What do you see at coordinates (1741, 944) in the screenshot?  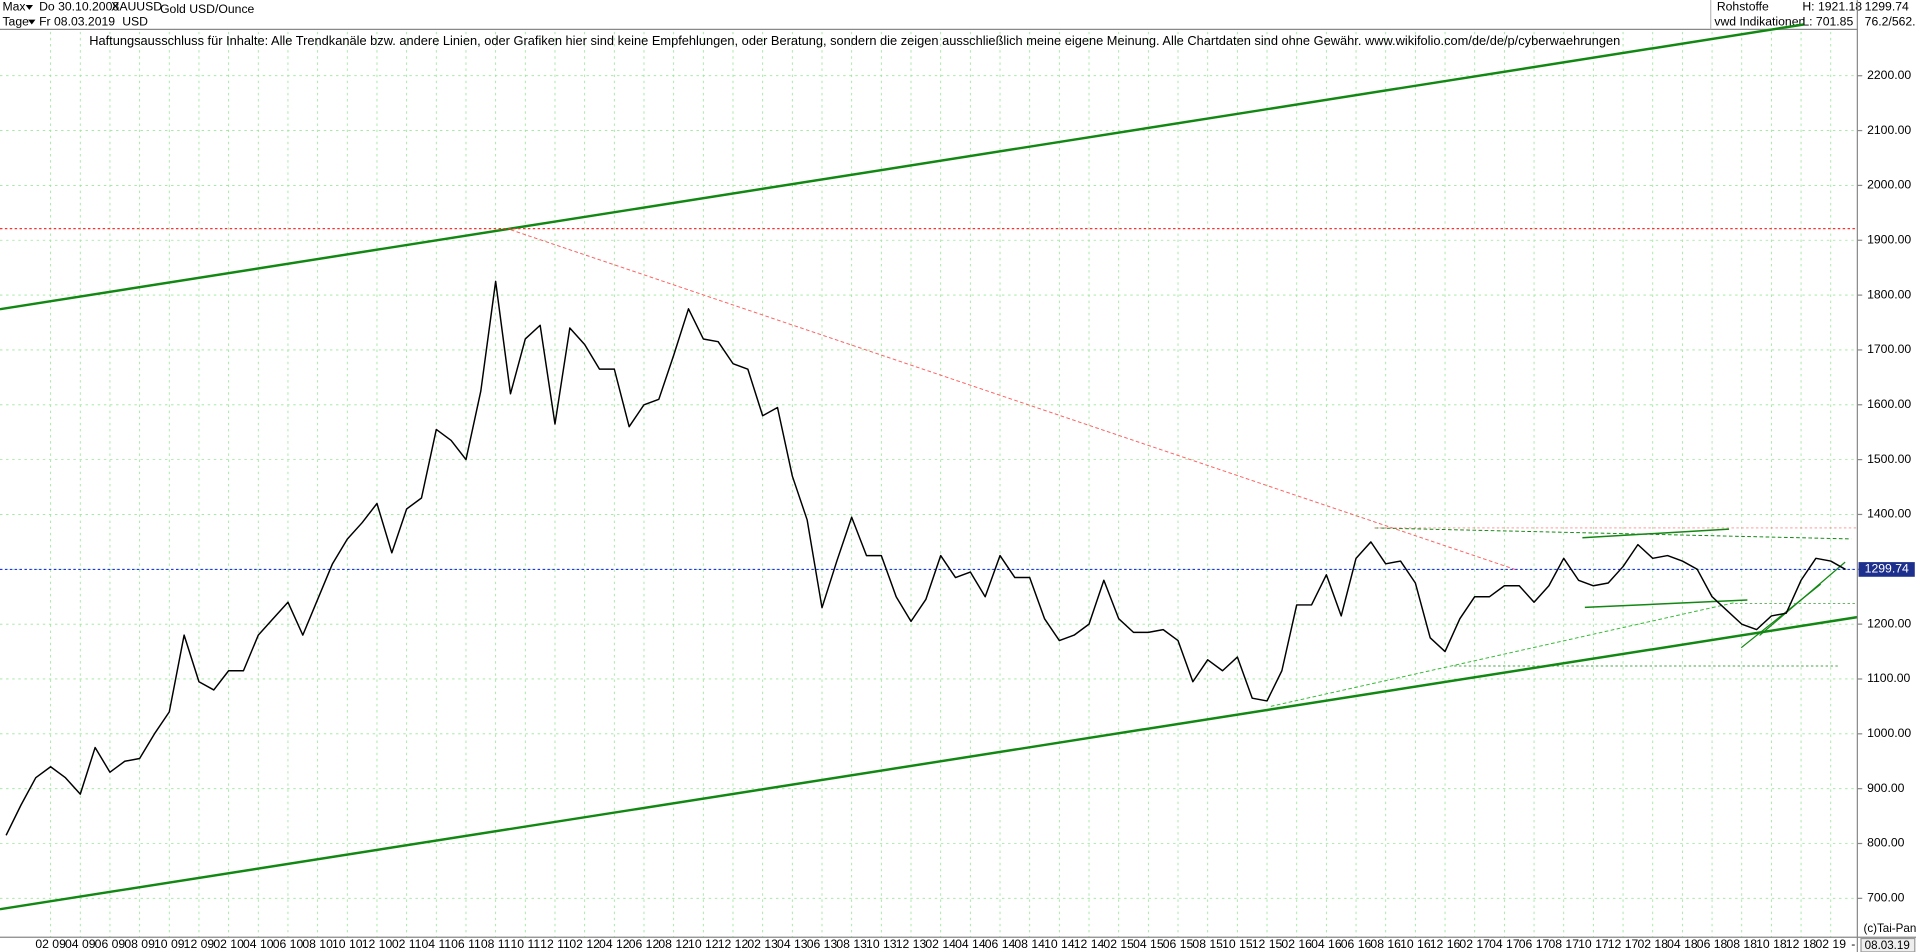 I see `x-tick-label: 08 18` at bounding box center [1741, 944].